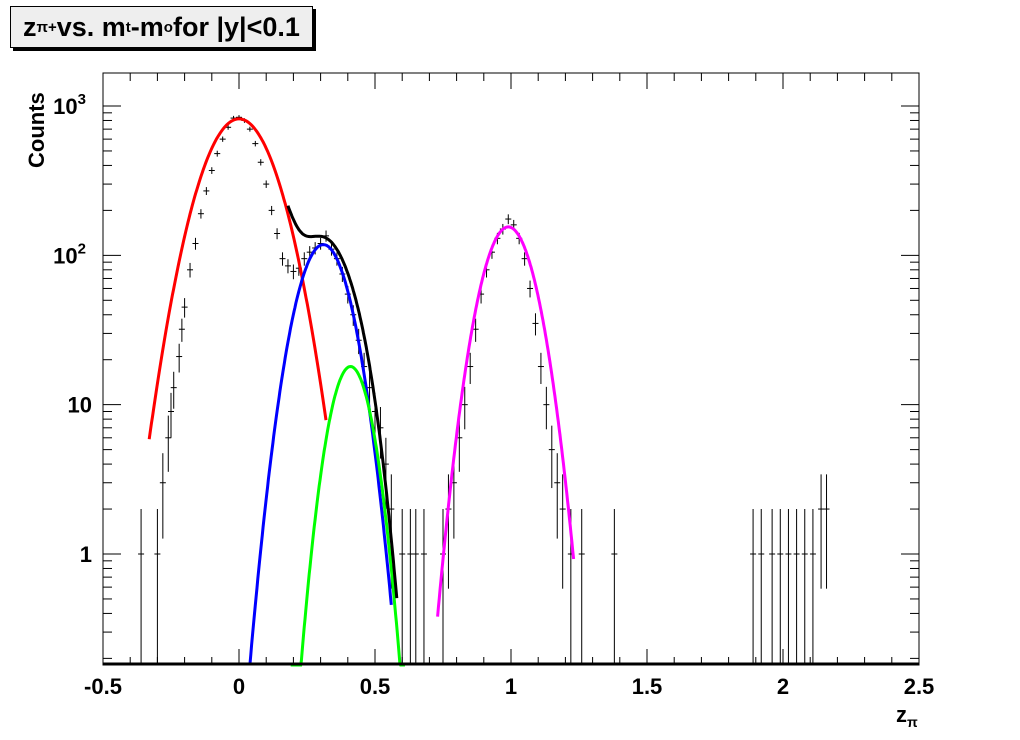 This screenshot has width=1020, height=740. I want to click on x-tick-label: 0, so click(239, 686).